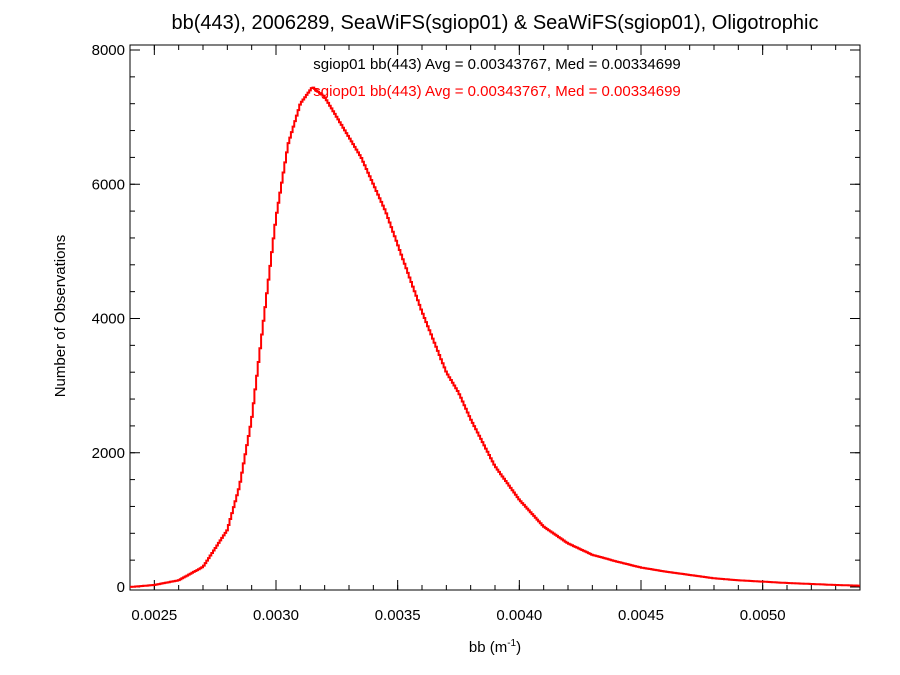 The height and width of the screenshot is (675, 900). What do you see at coordinates (511, 643) in the screenshot?
I see `x-axis-label-superscript: -1` at bounding box center [511, 643].